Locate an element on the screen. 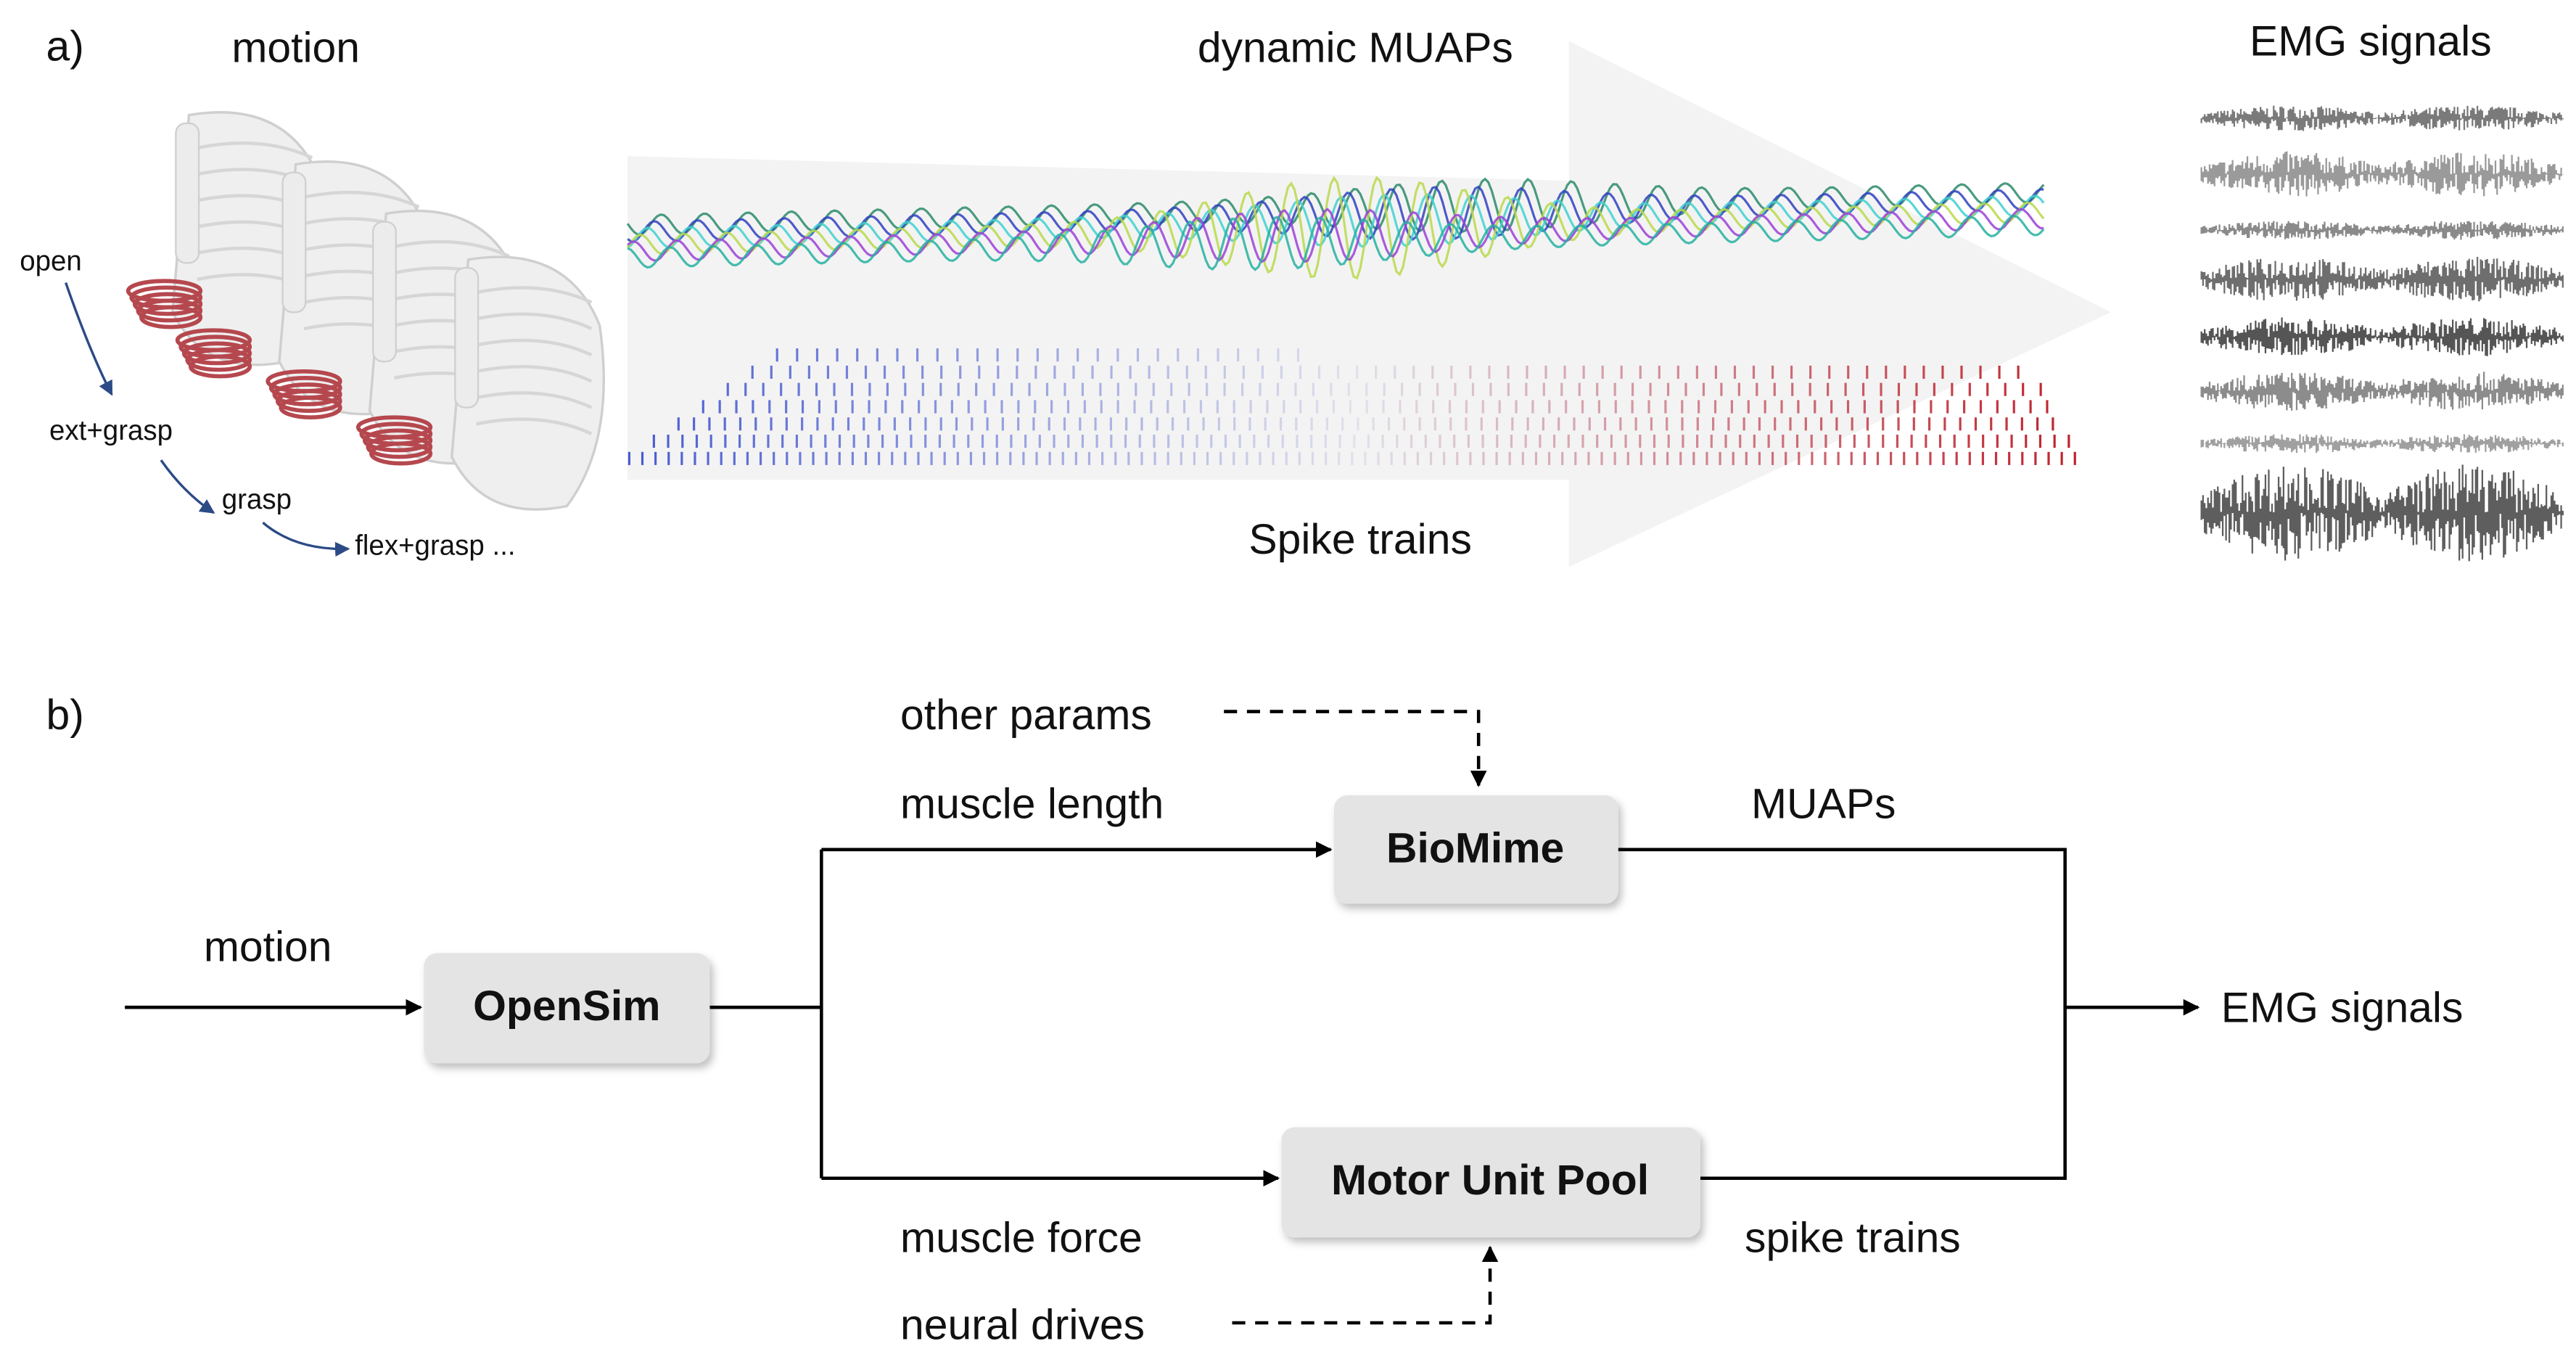 The height and width of the screenshot is (1370, 2576). node-label: BioMime is located at coordinates (1475, 848).